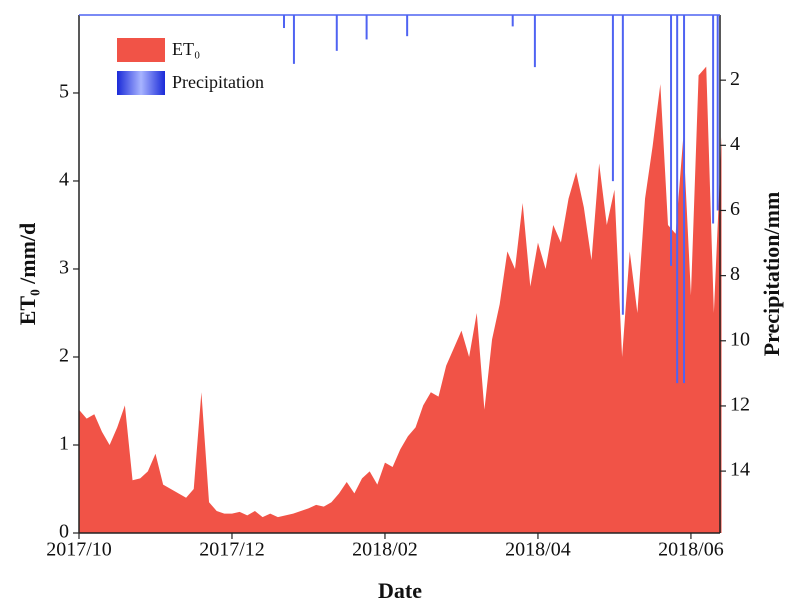  What do you see at coordinates (64, 180) in the screenshot?
I see `y-tick-label: 4` at bounding box center [64, 180].